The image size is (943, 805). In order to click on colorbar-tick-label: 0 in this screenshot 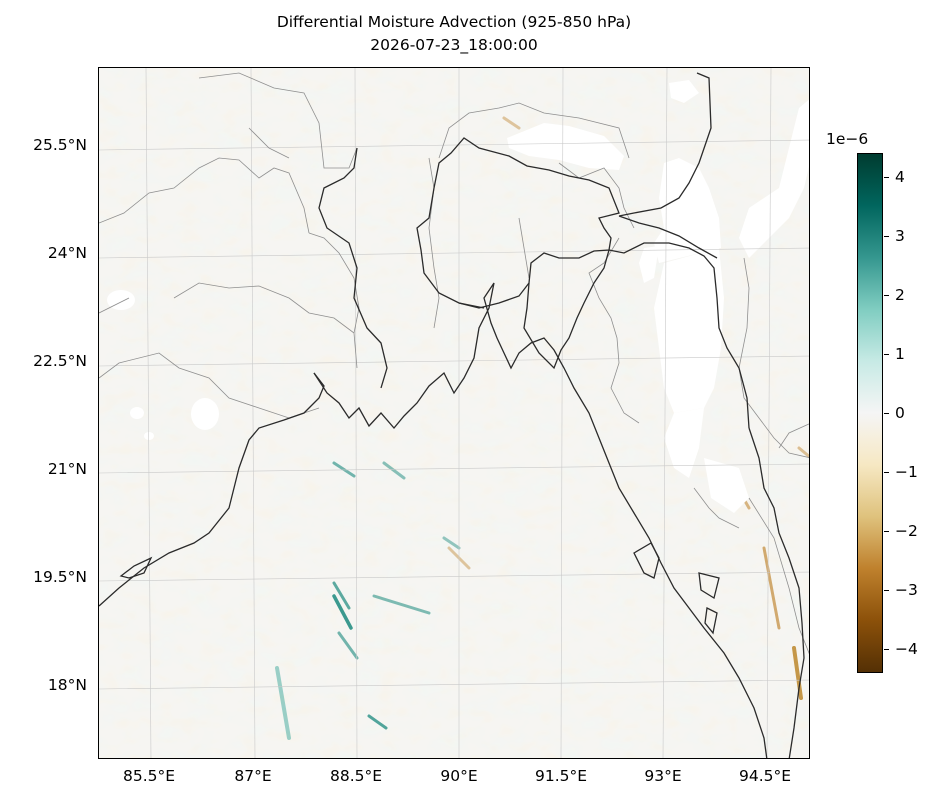, I will do `click(900, 413)`.